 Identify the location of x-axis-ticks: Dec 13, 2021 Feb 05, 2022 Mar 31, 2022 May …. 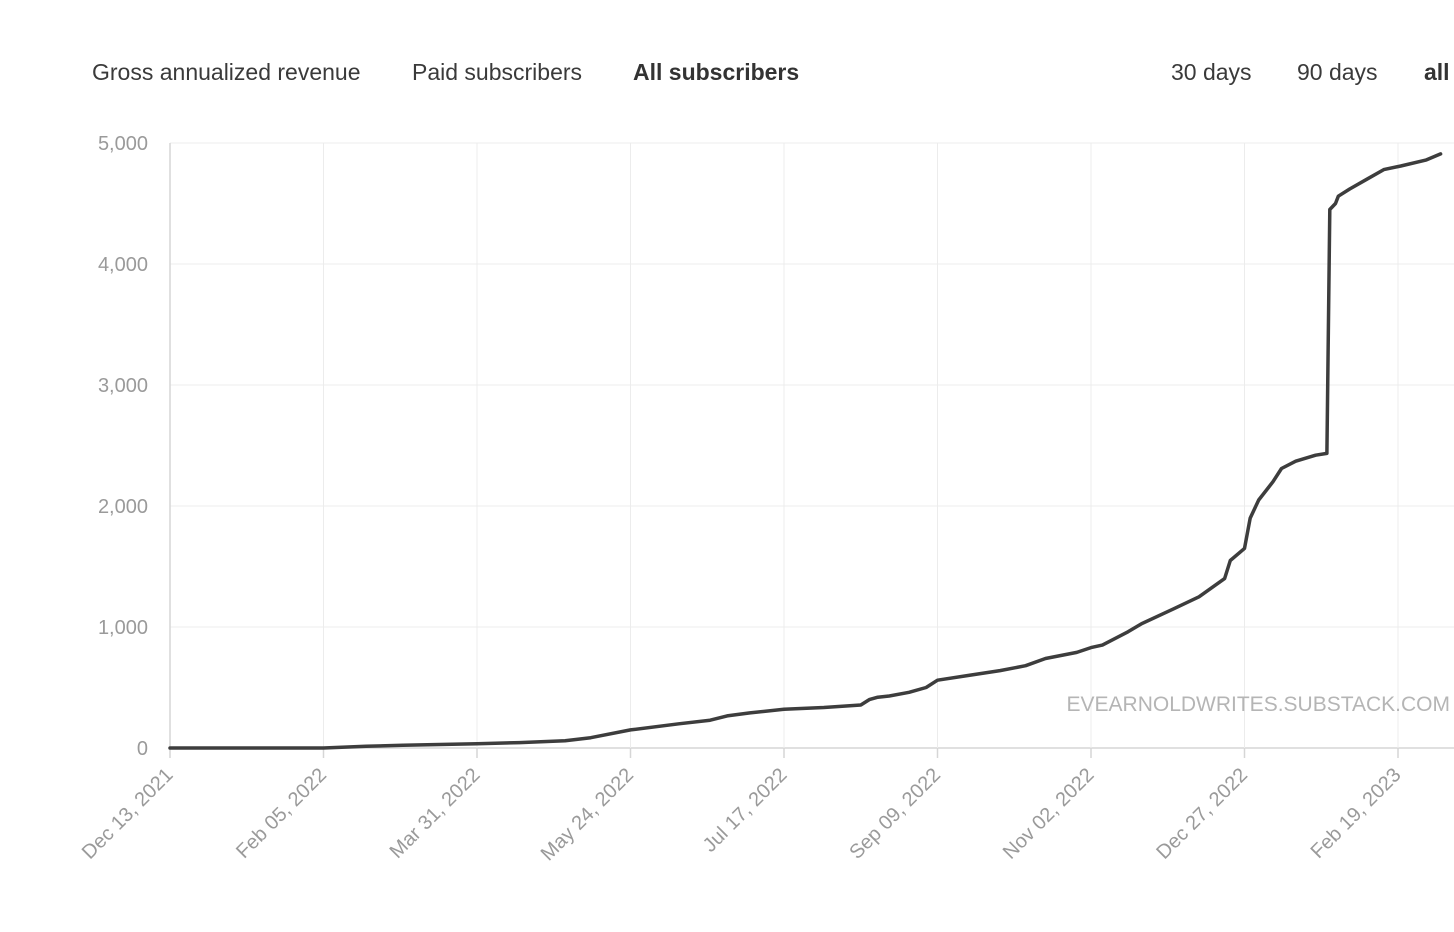
(742, 814).